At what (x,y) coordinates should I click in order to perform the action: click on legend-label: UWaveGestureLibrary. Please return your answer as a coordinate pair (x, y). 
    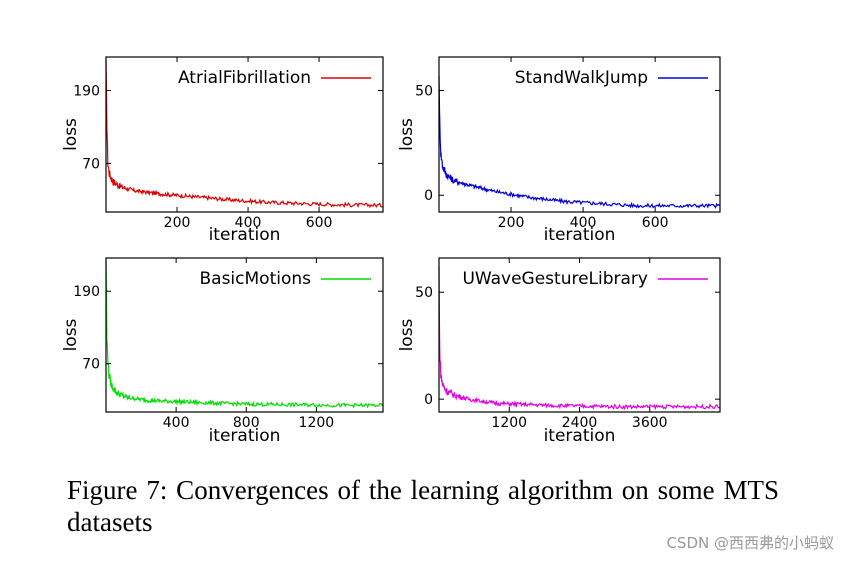
    Looking at the image, I should click on (555, 279).